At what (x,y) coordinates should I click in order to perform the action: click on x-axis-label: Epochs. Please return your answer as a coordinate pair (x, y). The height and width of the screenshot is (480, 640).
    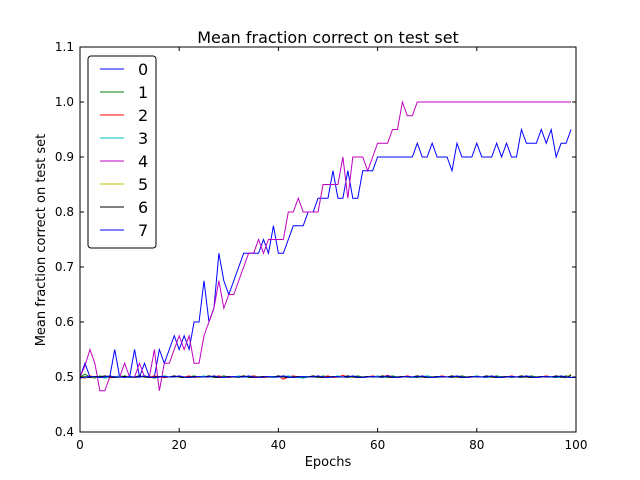
    Looking at the image, I should click on (328, 462).